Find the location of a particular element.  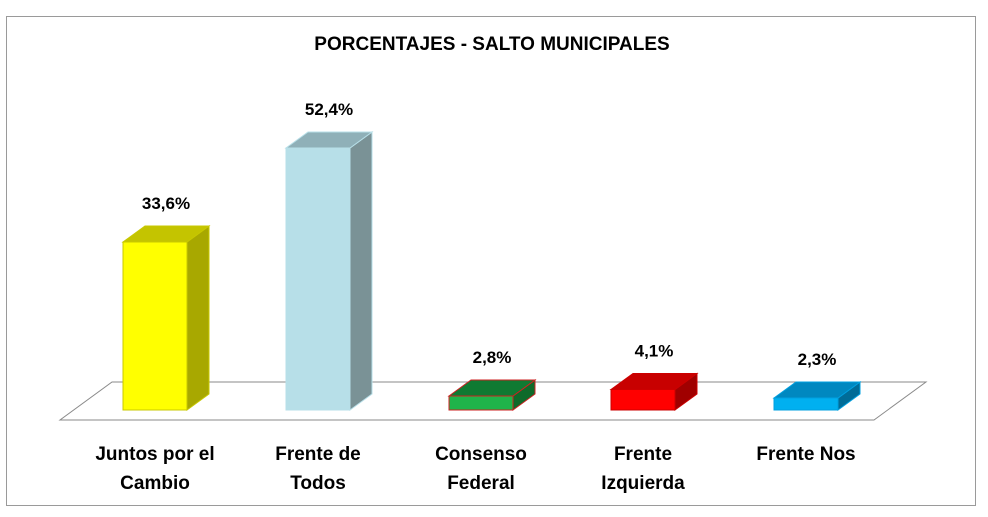

category-label-3: Consenso Federal is located at coordinates (481, 469).